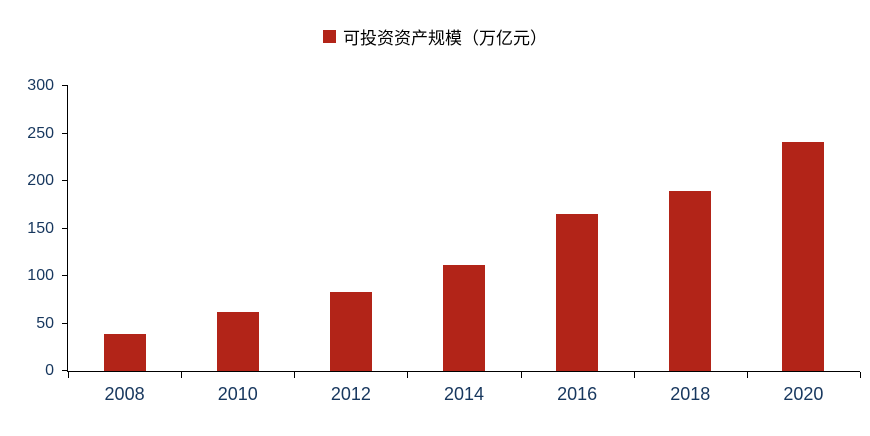  I want to click on y-axis-line, so click(67, 228).